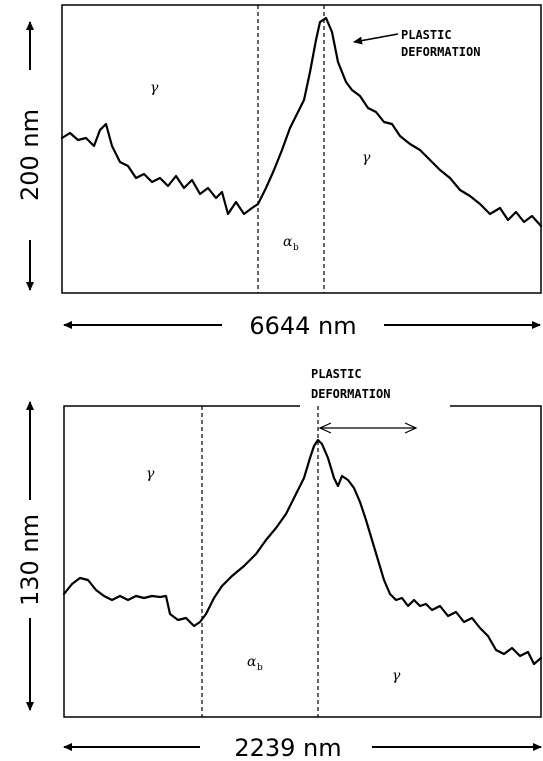 This screenshot has height=761, width=543. Describe the element at coordinates (416, 43) in the screenshot. I see `top-plastic-deformation-callout: PLASTIC DEFORMATION` at that location.